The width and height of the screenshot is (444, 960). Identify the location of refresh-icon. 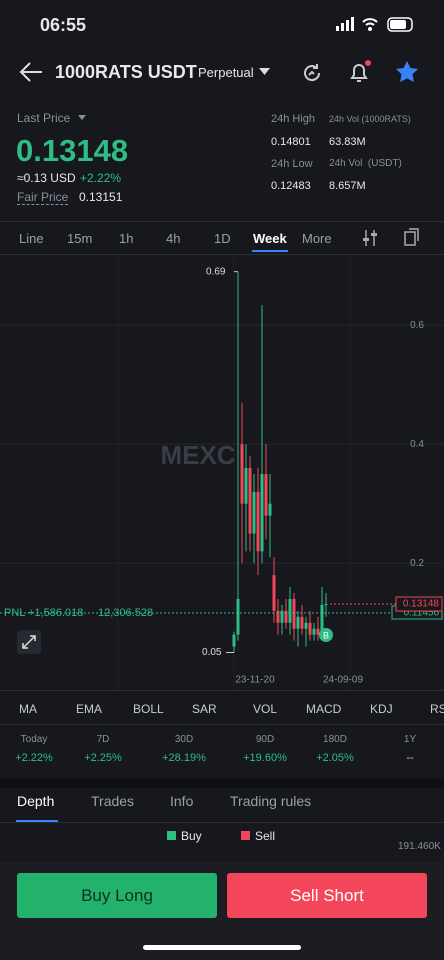
(312, 73).